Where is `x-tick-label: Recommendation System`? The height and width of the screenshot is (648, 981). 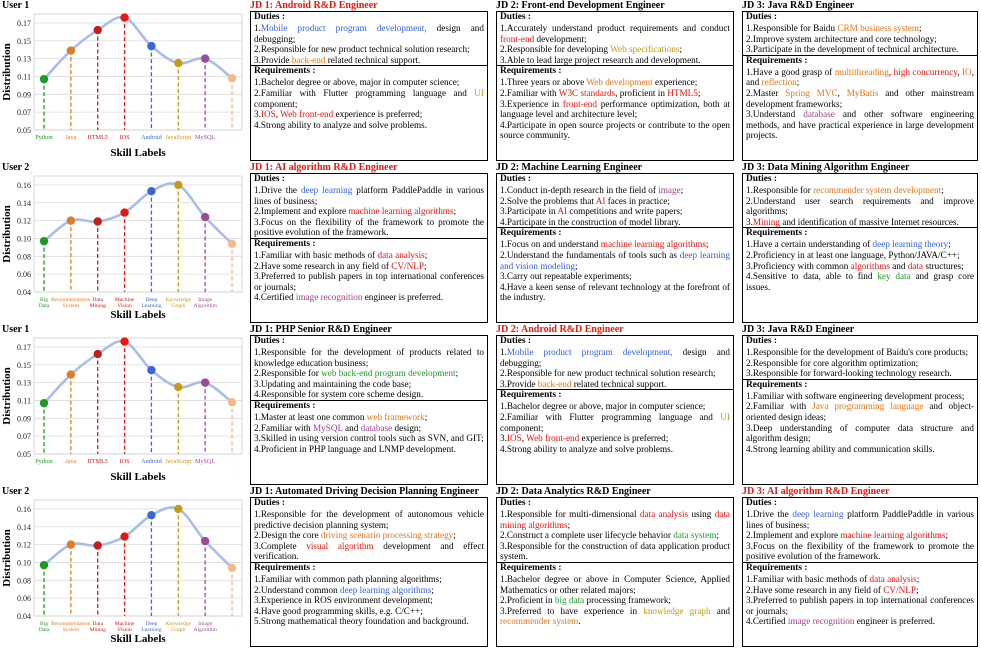
x-tick-label: Recommendation System is located at coordinates (71, 303).